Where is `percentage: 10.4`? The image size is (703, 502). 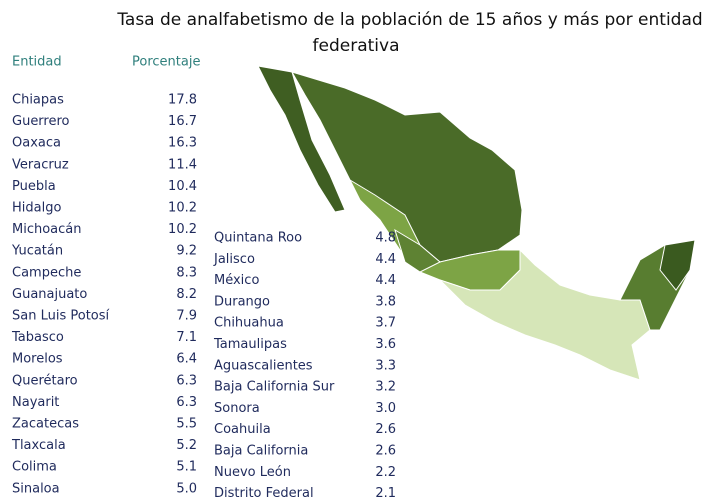 percentage: 10.4 is located at coordinates (182, 186).